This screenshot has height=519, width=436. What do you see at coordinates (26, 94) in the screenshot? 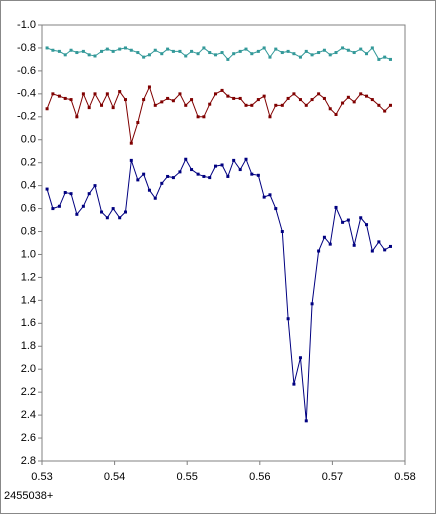
I see `y-tick-label: -0.4` at bounding box center [26, 94].